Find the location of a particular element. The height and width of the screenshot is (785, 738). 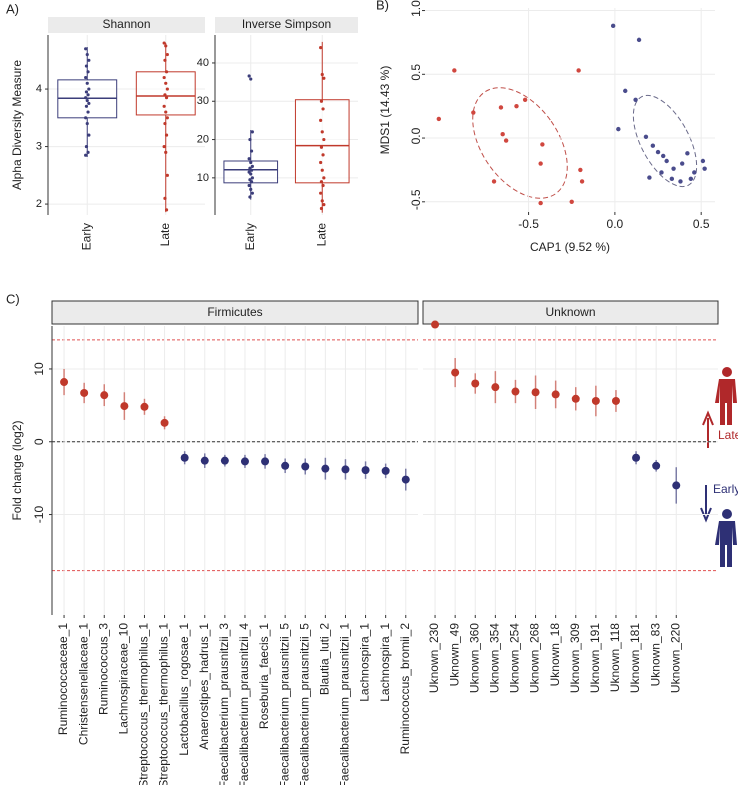

x-tick-label: Ruminococcus_3 is located at coordinates (103, 669).